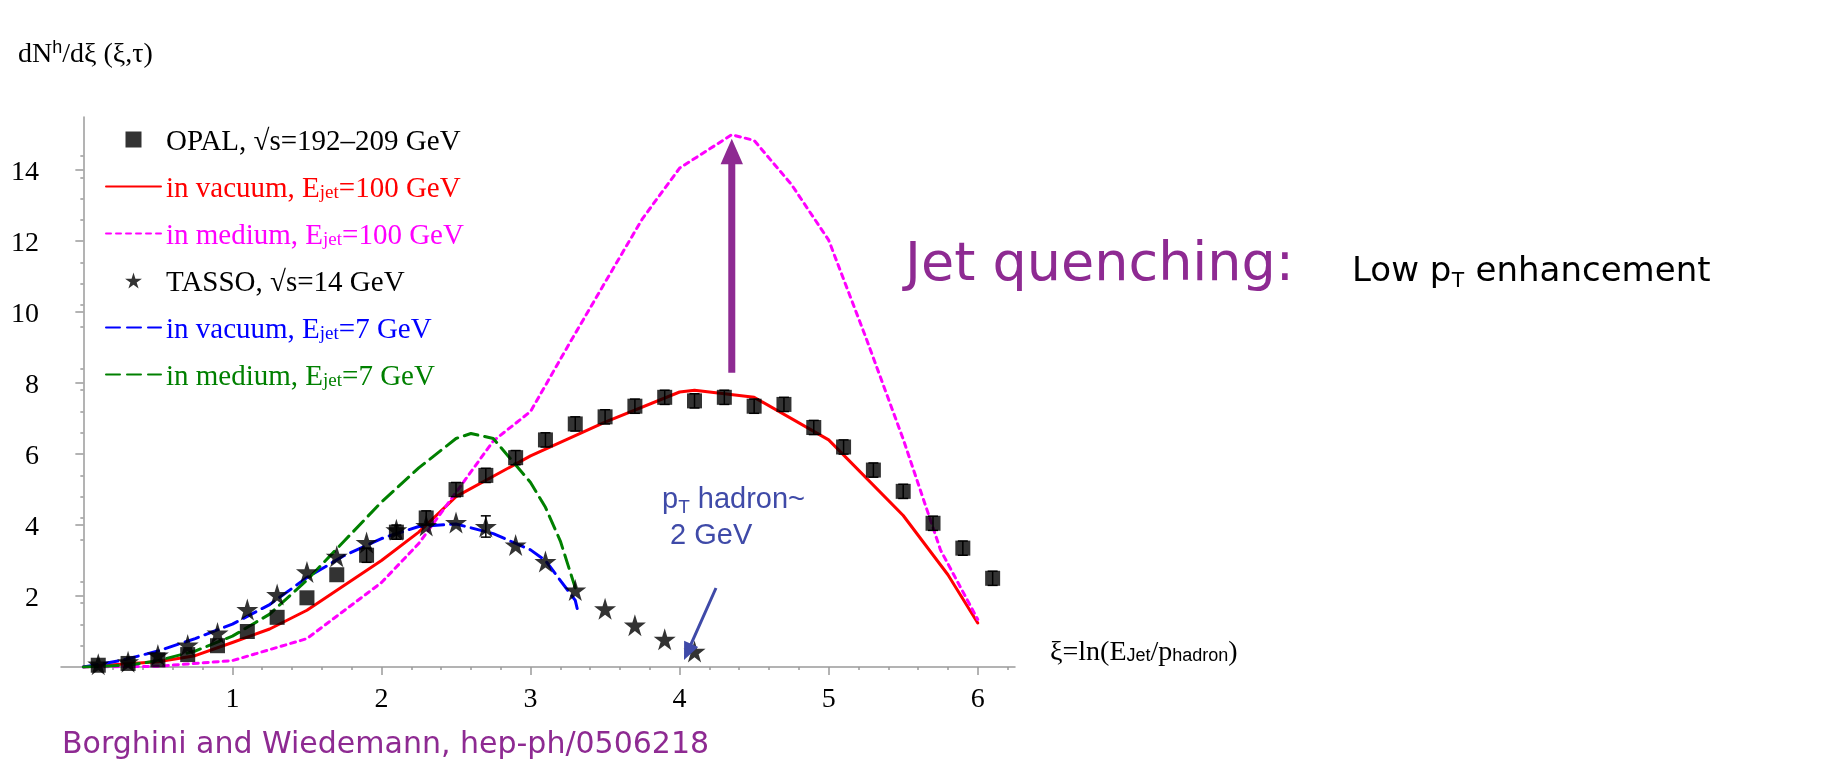  I want to click on x-tick-label: 2, so click(381, 697).